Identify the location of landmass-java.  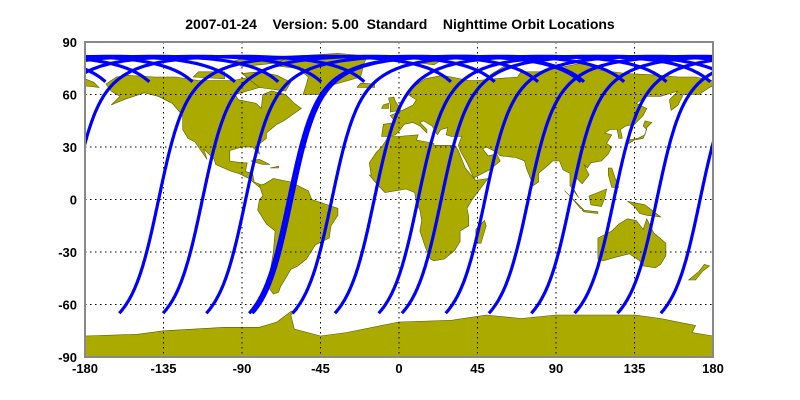
(590, 211).